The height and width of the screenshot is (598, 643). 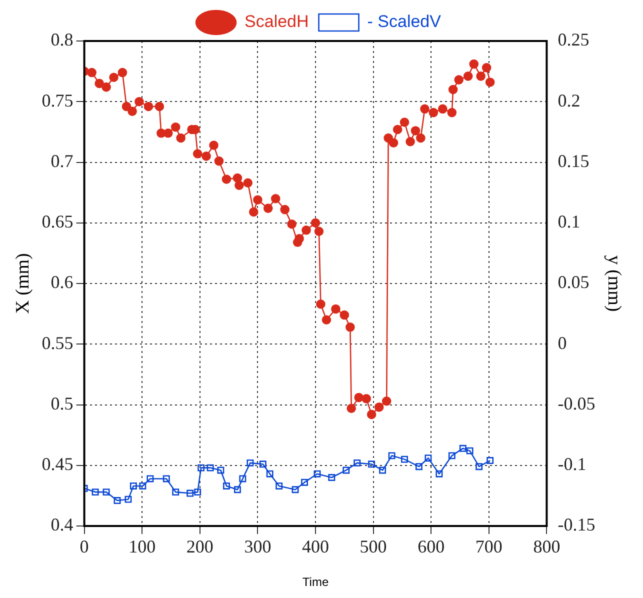 What do you see at coordinates (546, 546) in the screenshot?
I see `x-tick-label: 800` at bounding box center [546, 546].